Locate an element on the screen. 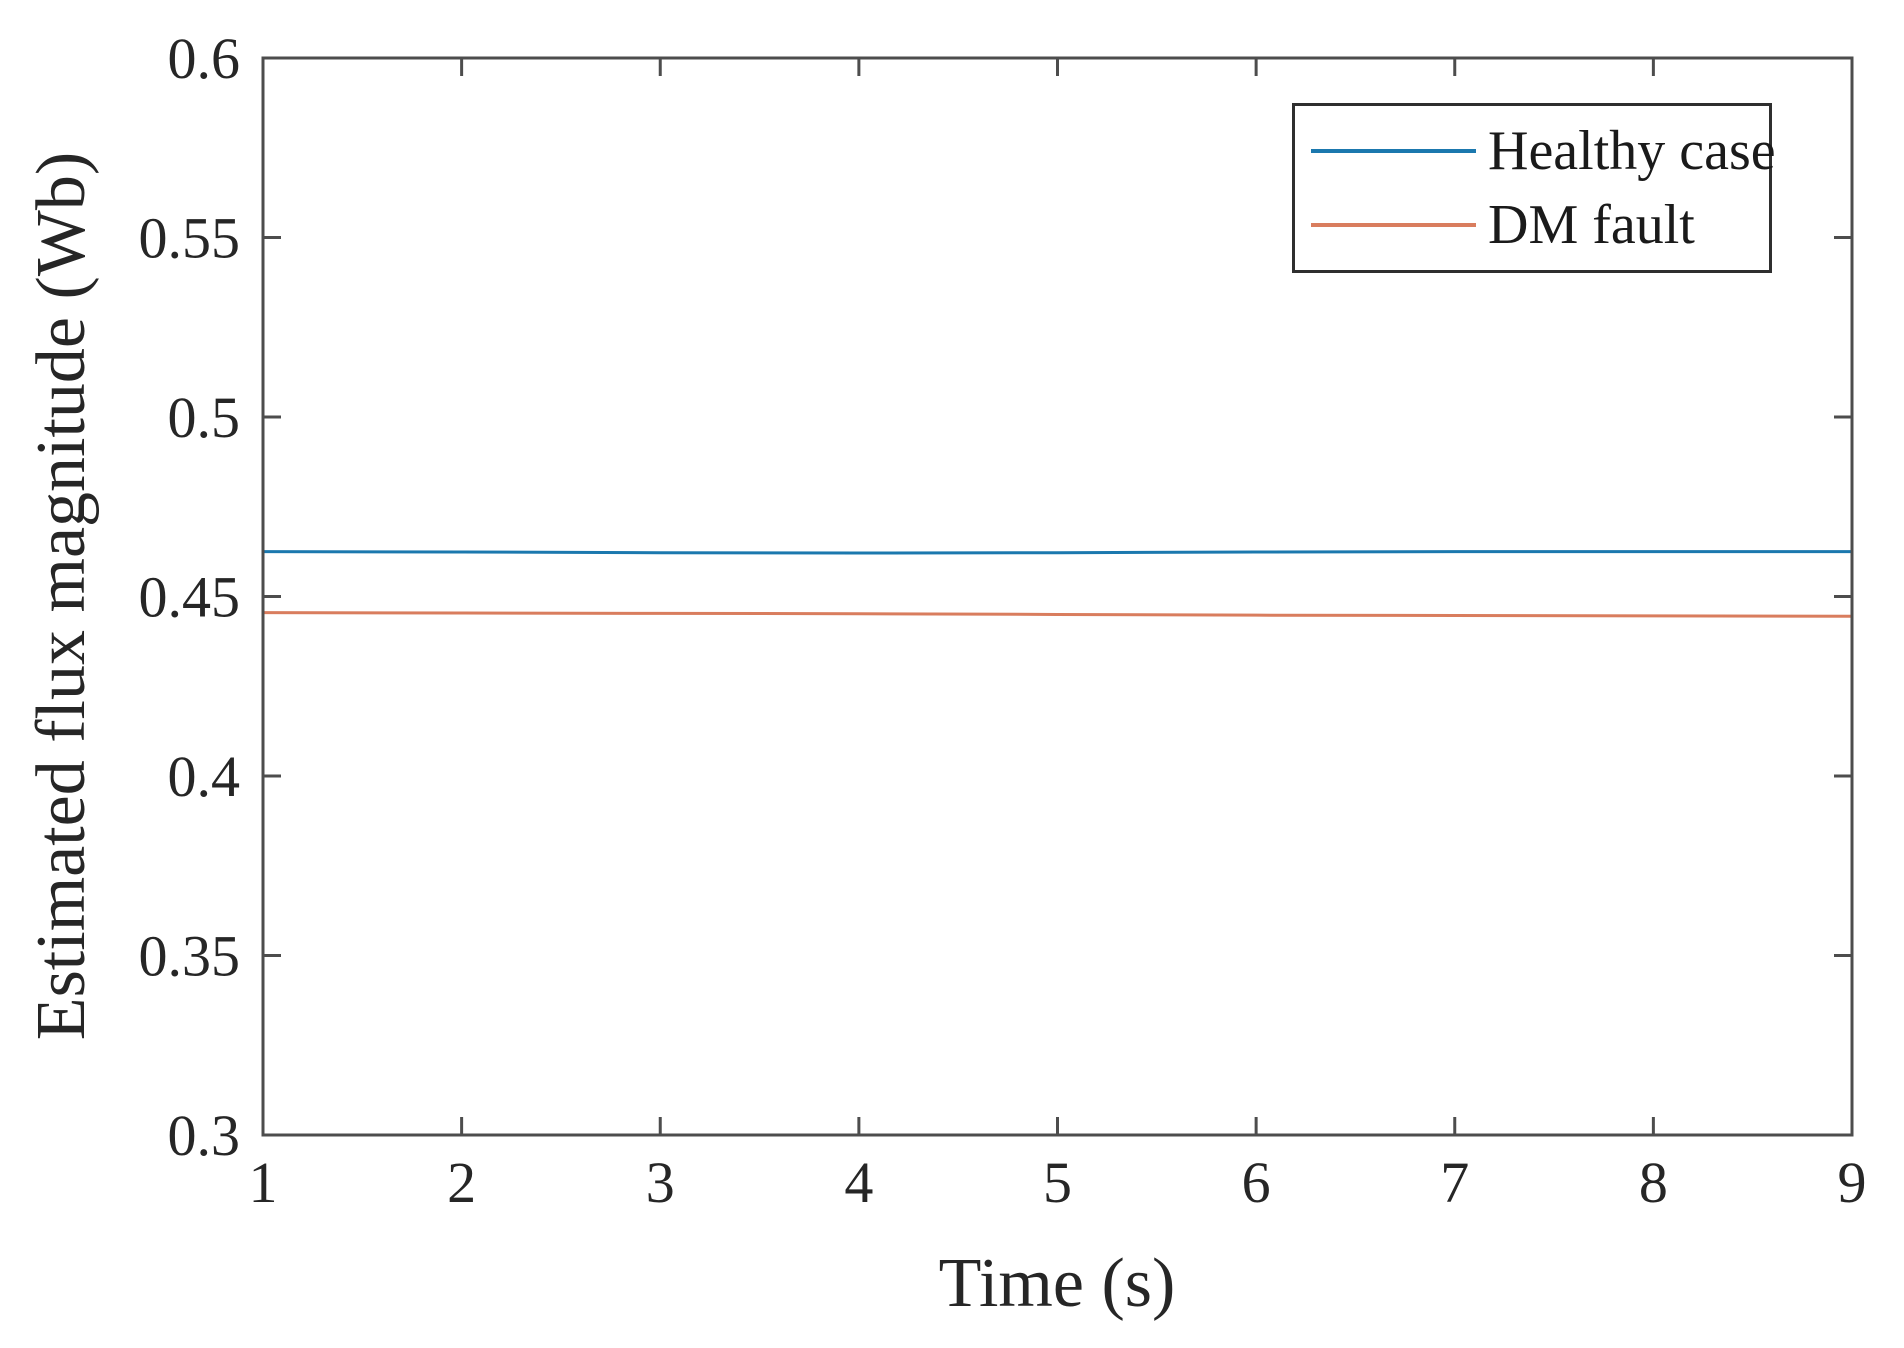  legend-line-swatch-dm-fault is located at coordinates (1393, 225).